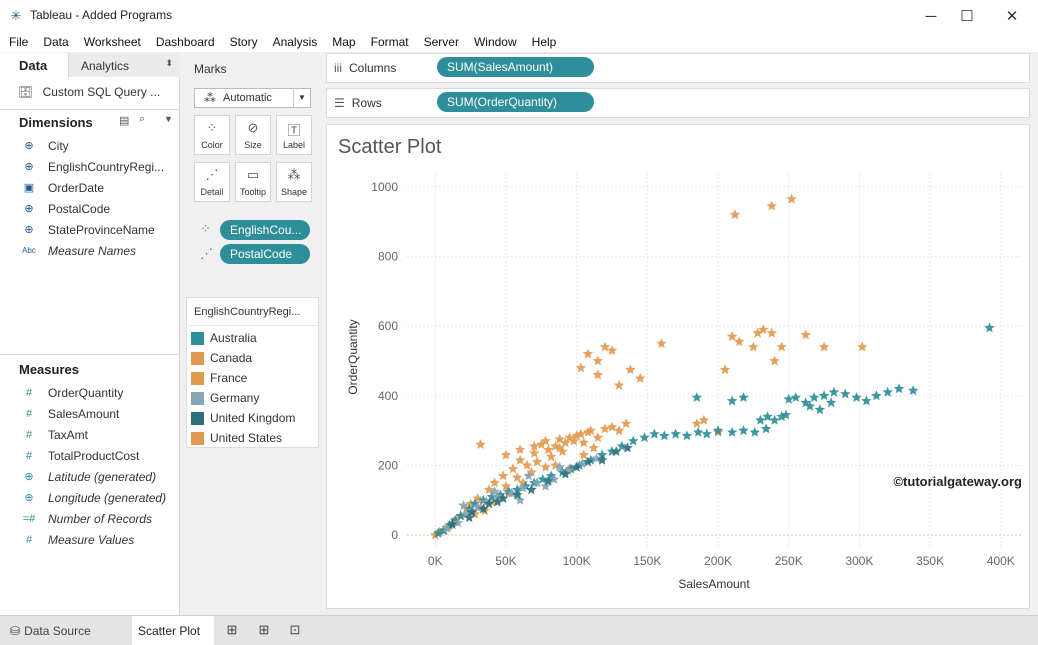  What do you see at coordinates (294, 182) in the screenshot?
I see `shape-button: ⁂ Shape` at bounding box center [294, 182].